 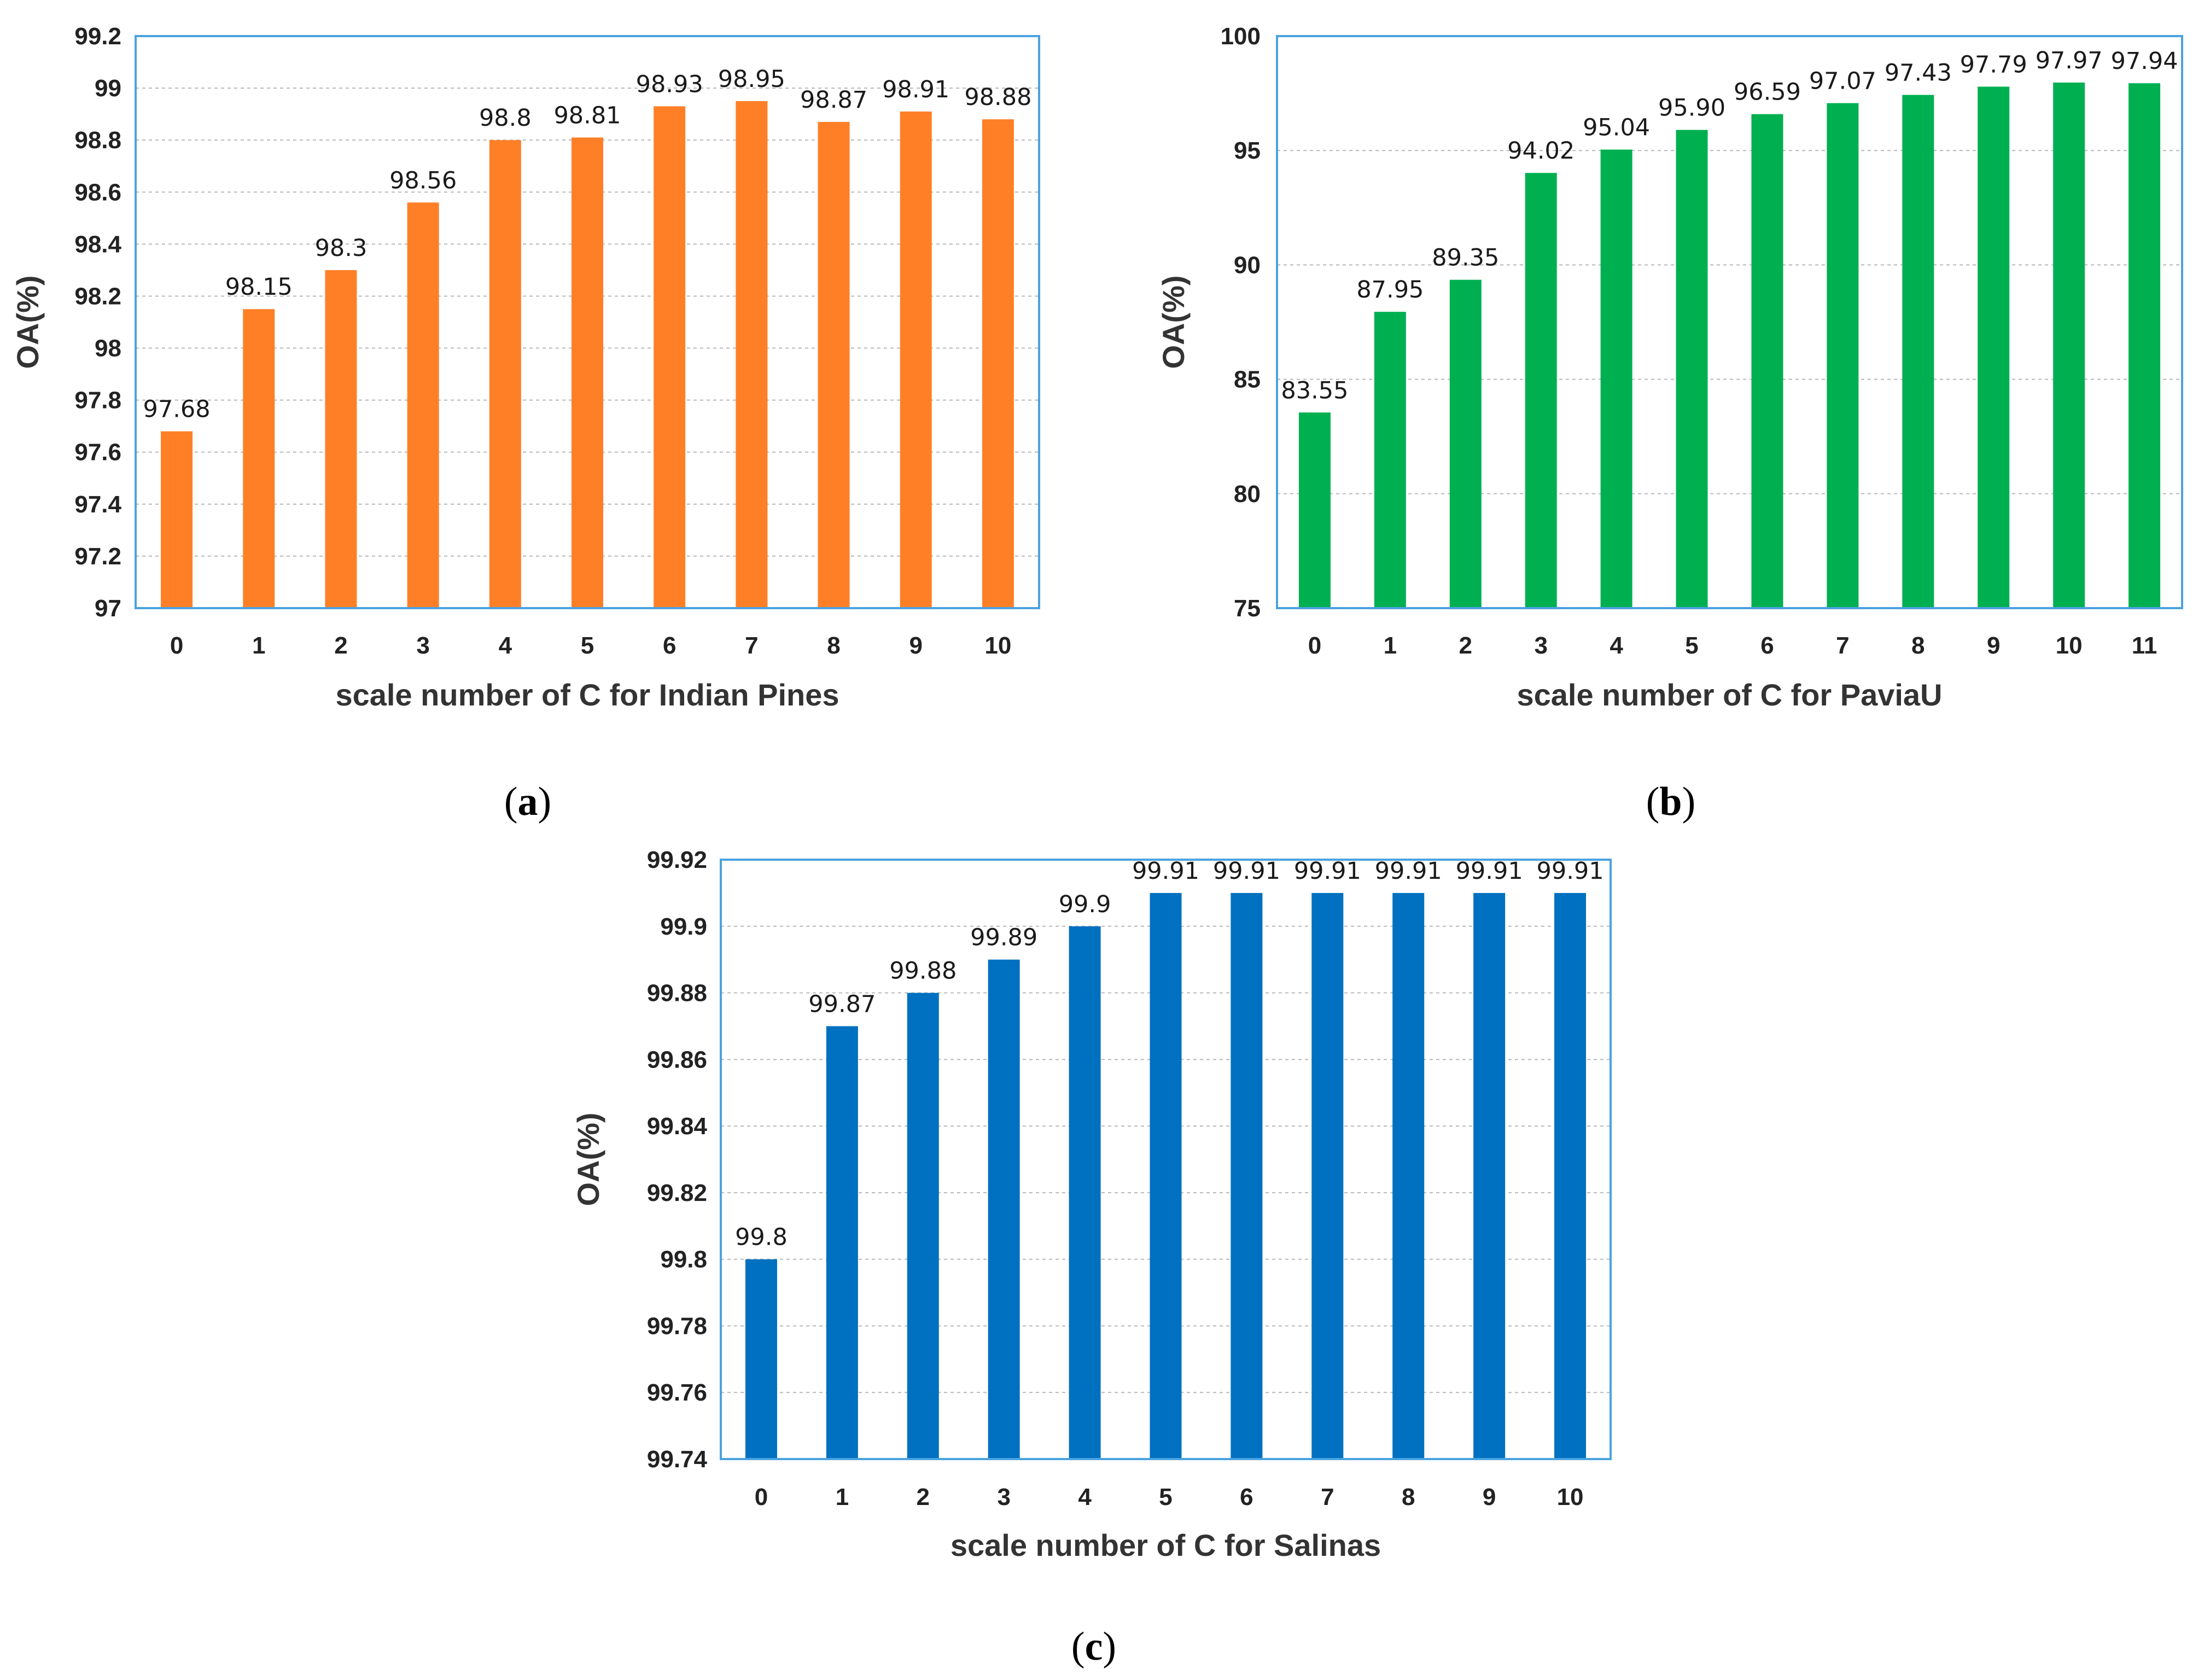 I want to click on y-tick-label: 97.4, so click(x=98, y=504).